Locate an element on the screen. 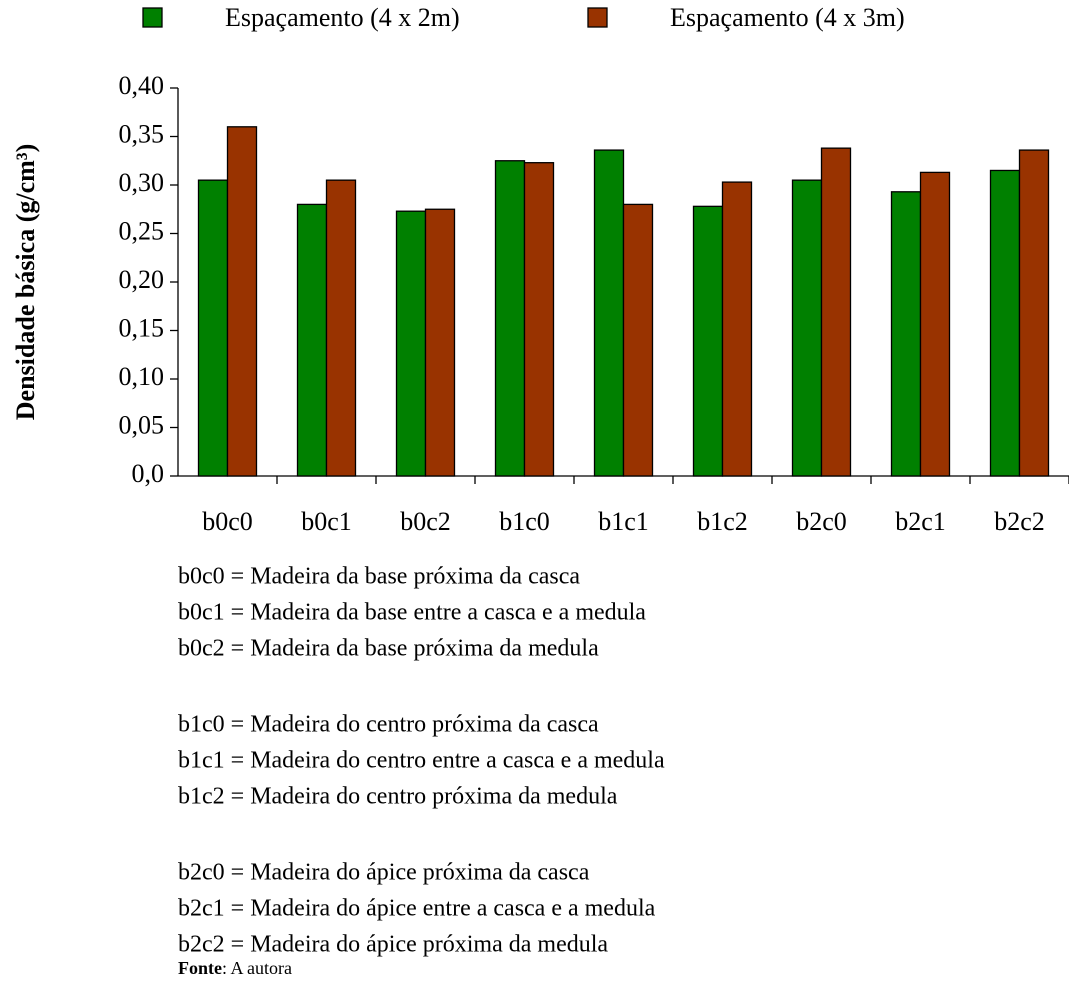  x-tick-label: b2c0 is located at coordinates (821, 521).